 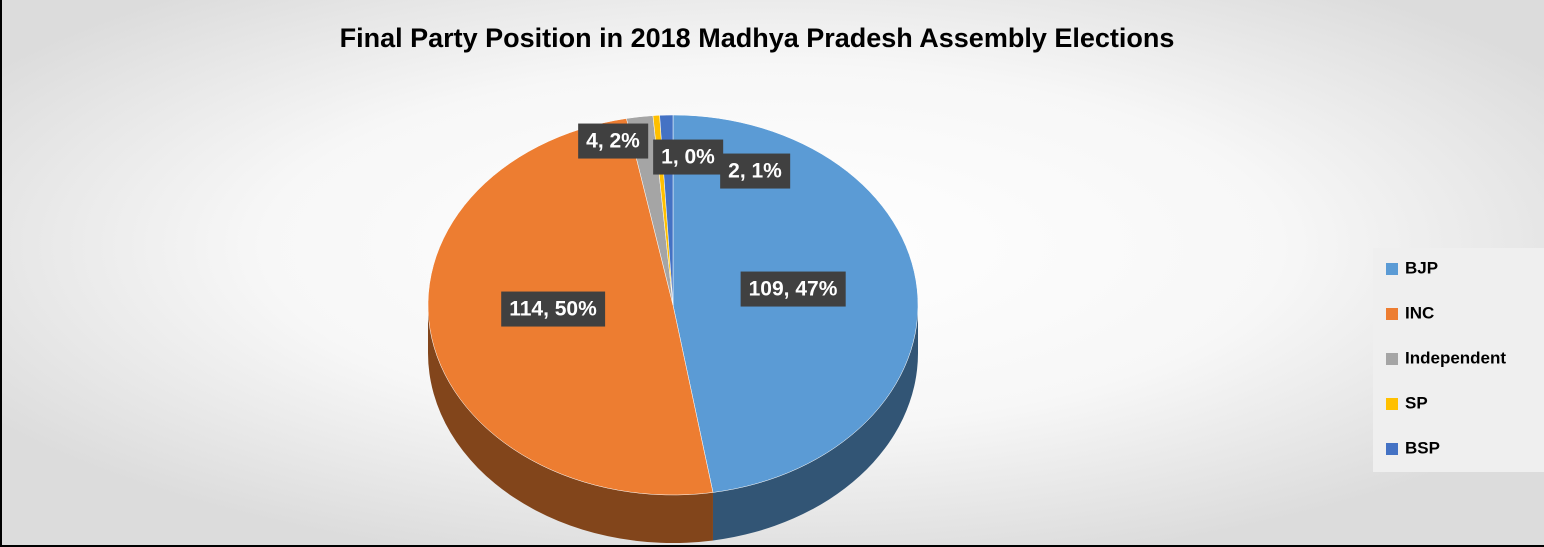 I want to click on legend-label: SP, so click(x=1416, y=402).